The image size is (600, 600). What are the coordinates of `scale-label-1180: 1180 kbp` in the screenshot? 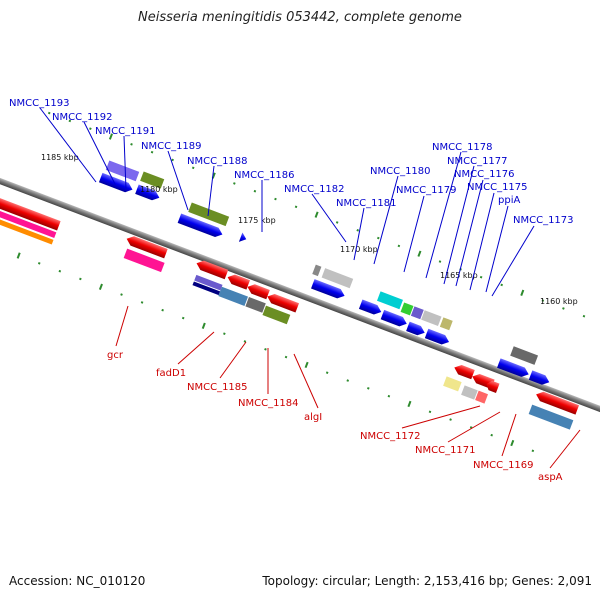 It's located at (159, 189).